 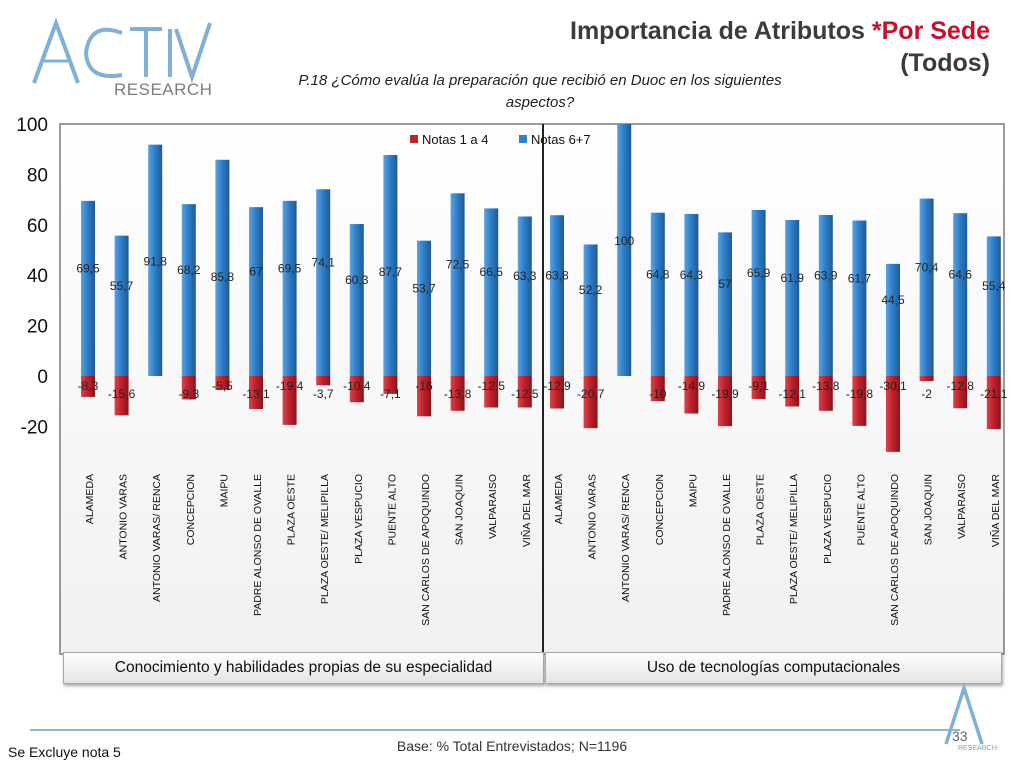 I want to click on data-label-notas-6-7: 68,2, so click(x=189, y=270).